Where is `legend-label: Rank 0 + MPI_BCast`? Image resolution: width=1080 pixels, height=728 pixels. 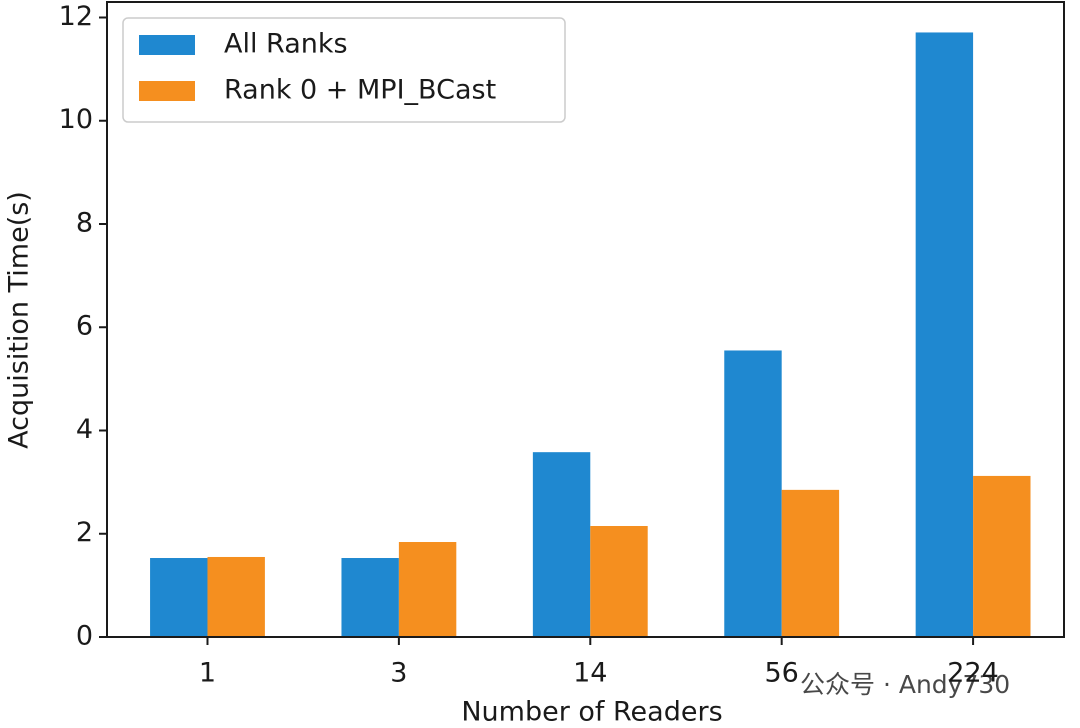
legend-label: Rank 0 + MPI_BCast is located at coordinates (360, 90).